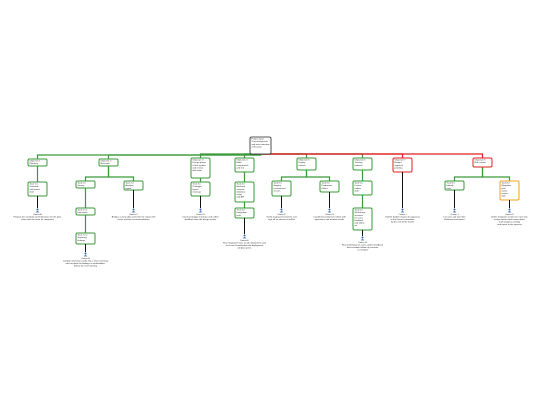 The image size is (540, 410). Describe the element at coordinates (329, 216) in the screenshot. I see `note-text: Coordinate production rollout with` at that location.